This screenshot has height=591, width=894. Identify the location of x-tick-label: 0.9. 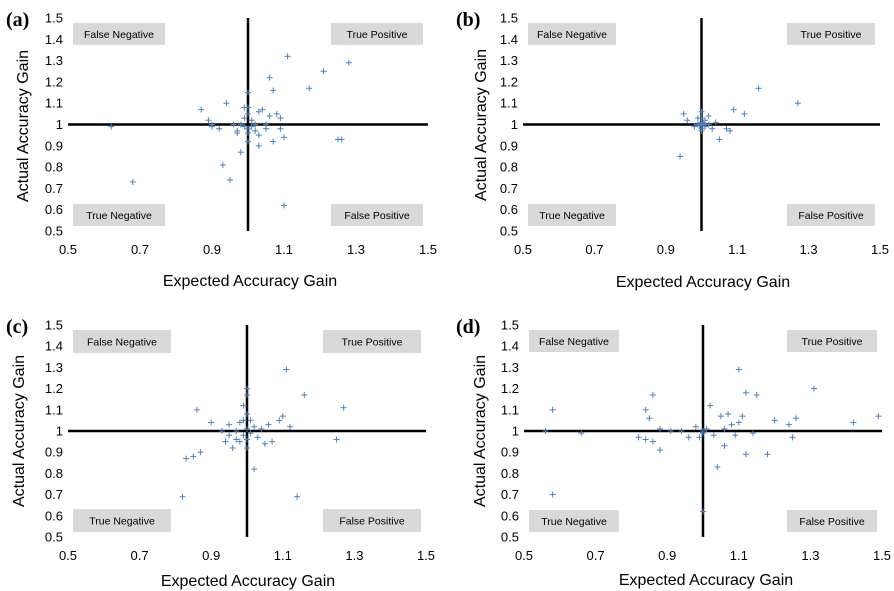
(212, 249).